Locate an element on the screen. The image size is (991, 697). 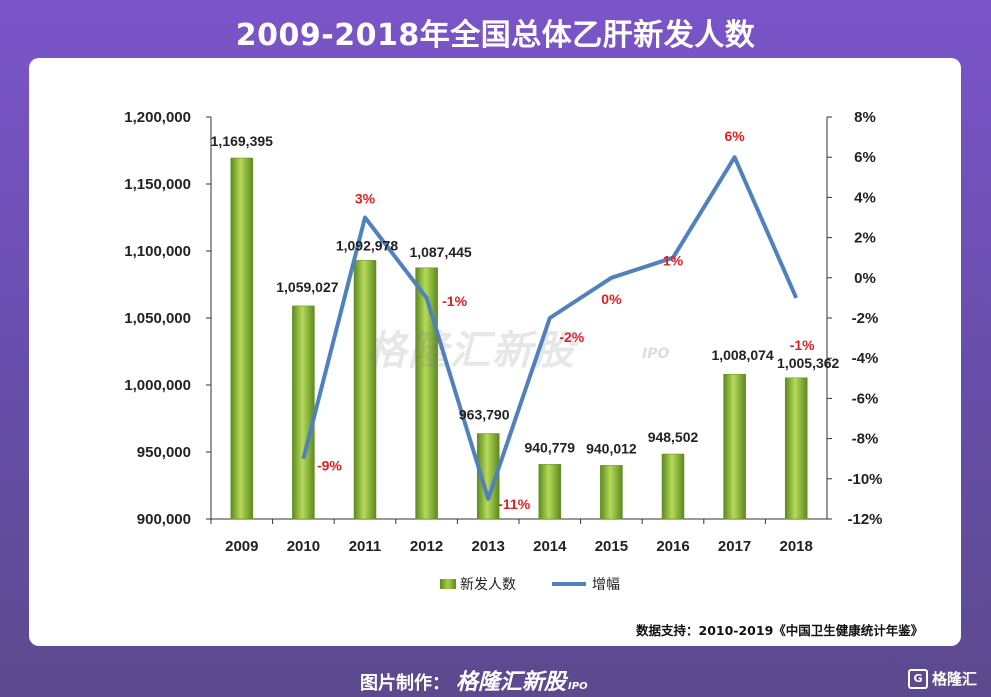
y-right-tick-label: -6% is located at coordinates (865, 398).